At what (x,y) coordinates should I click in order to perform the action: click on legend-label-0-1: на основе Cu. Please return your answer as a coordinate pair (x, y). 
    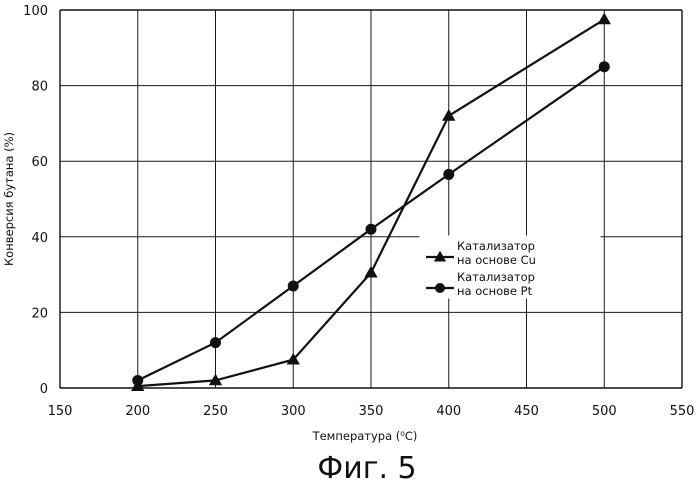
    Looking at the image, I should click on (496, 260).